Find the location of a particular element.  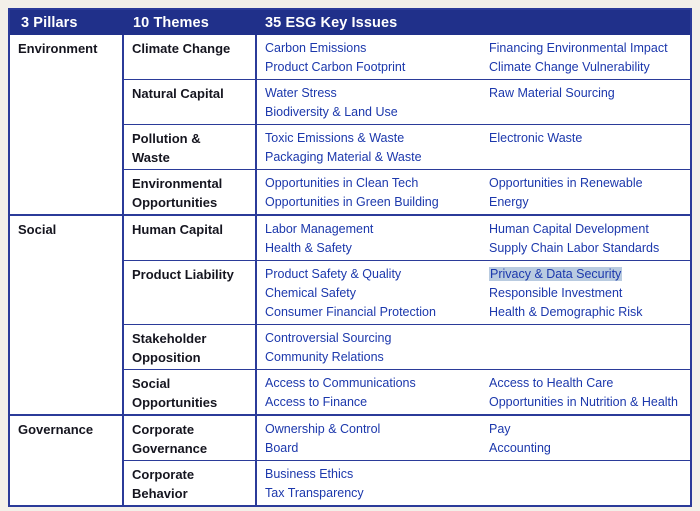

theme-cell-corporate-behavior: Corporate Behavior is located at coordinates (190, 483).